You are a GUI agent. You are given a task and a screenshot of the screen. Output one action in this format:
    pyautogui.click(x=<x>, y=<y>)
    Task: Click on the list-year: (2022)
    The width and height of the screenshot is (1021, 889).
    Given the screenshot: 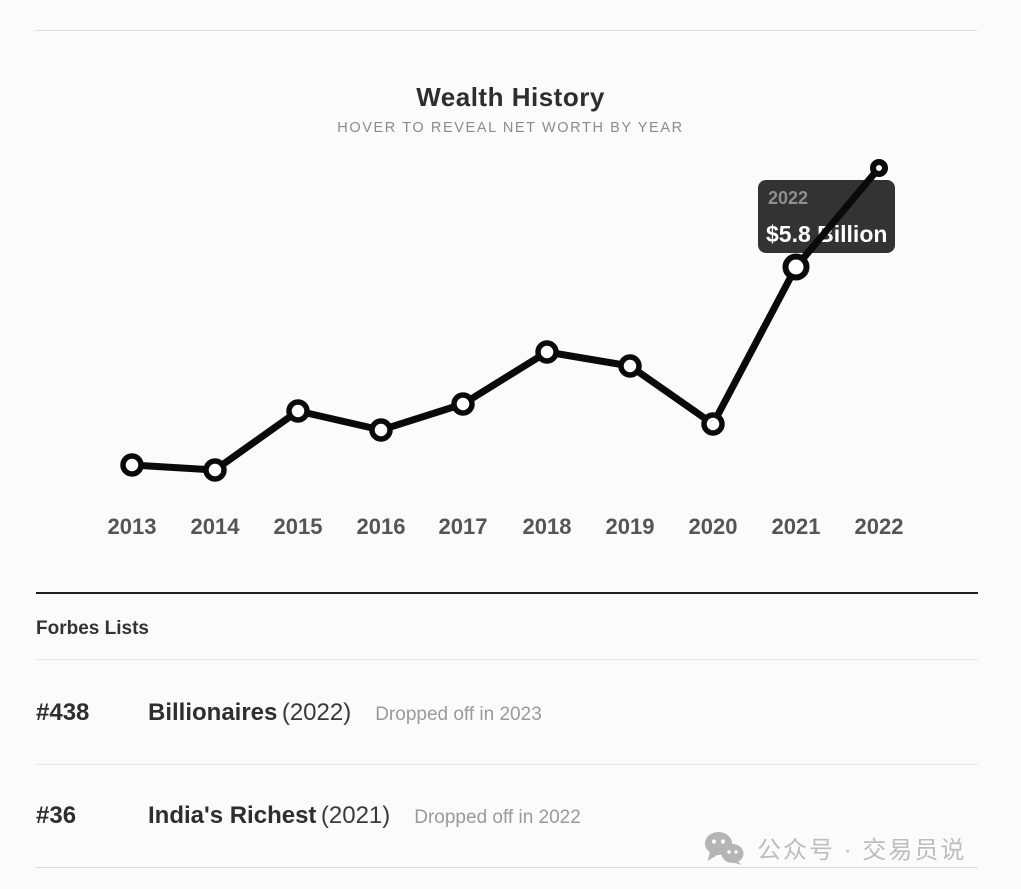 What is the action you would take?
    pyautogui.click(x=316, y=712)
    